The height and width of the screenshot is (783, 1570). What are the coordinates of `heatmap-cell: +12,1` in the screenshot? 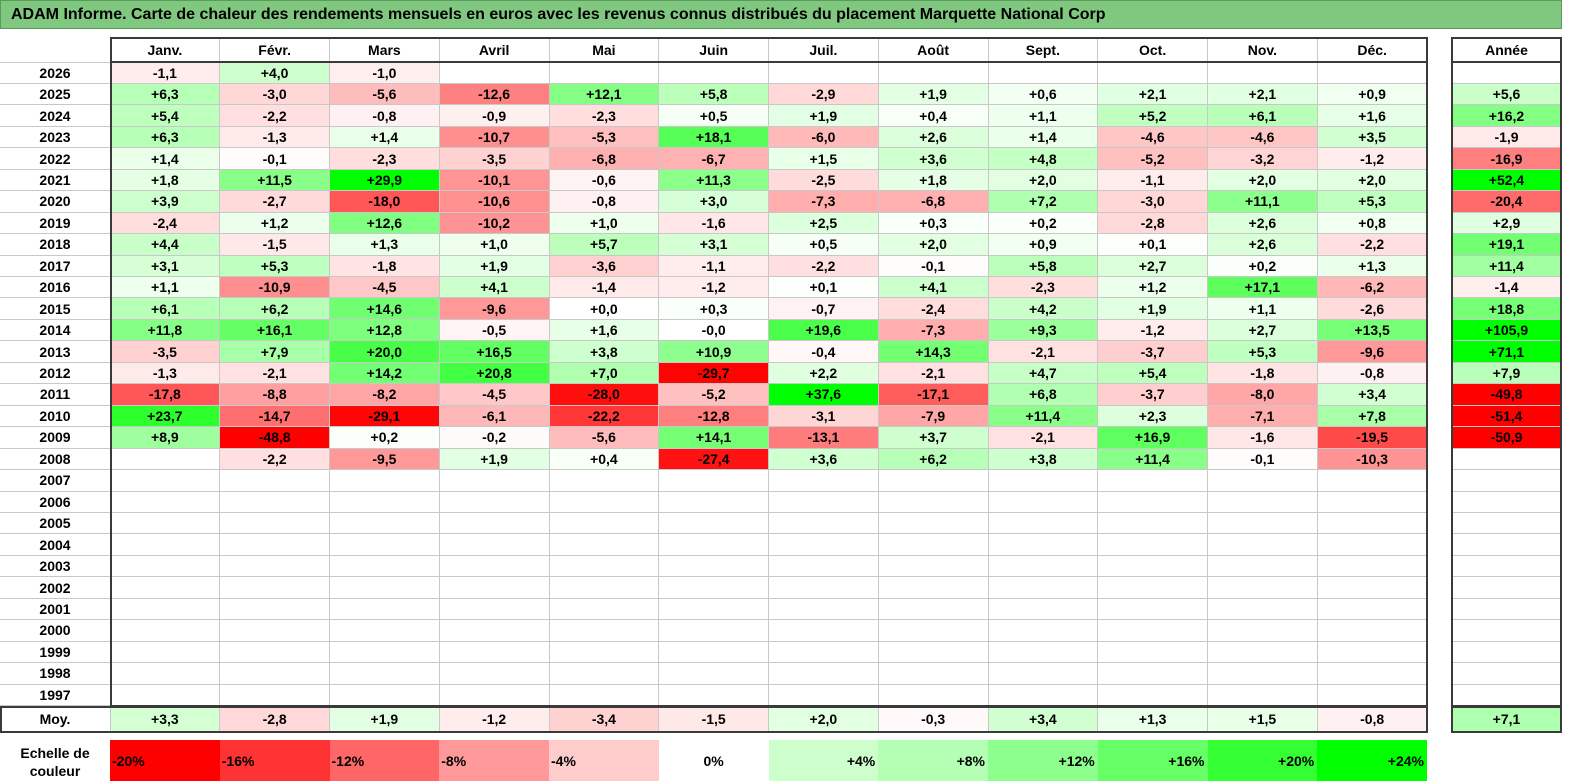 It's located at (604, 94).